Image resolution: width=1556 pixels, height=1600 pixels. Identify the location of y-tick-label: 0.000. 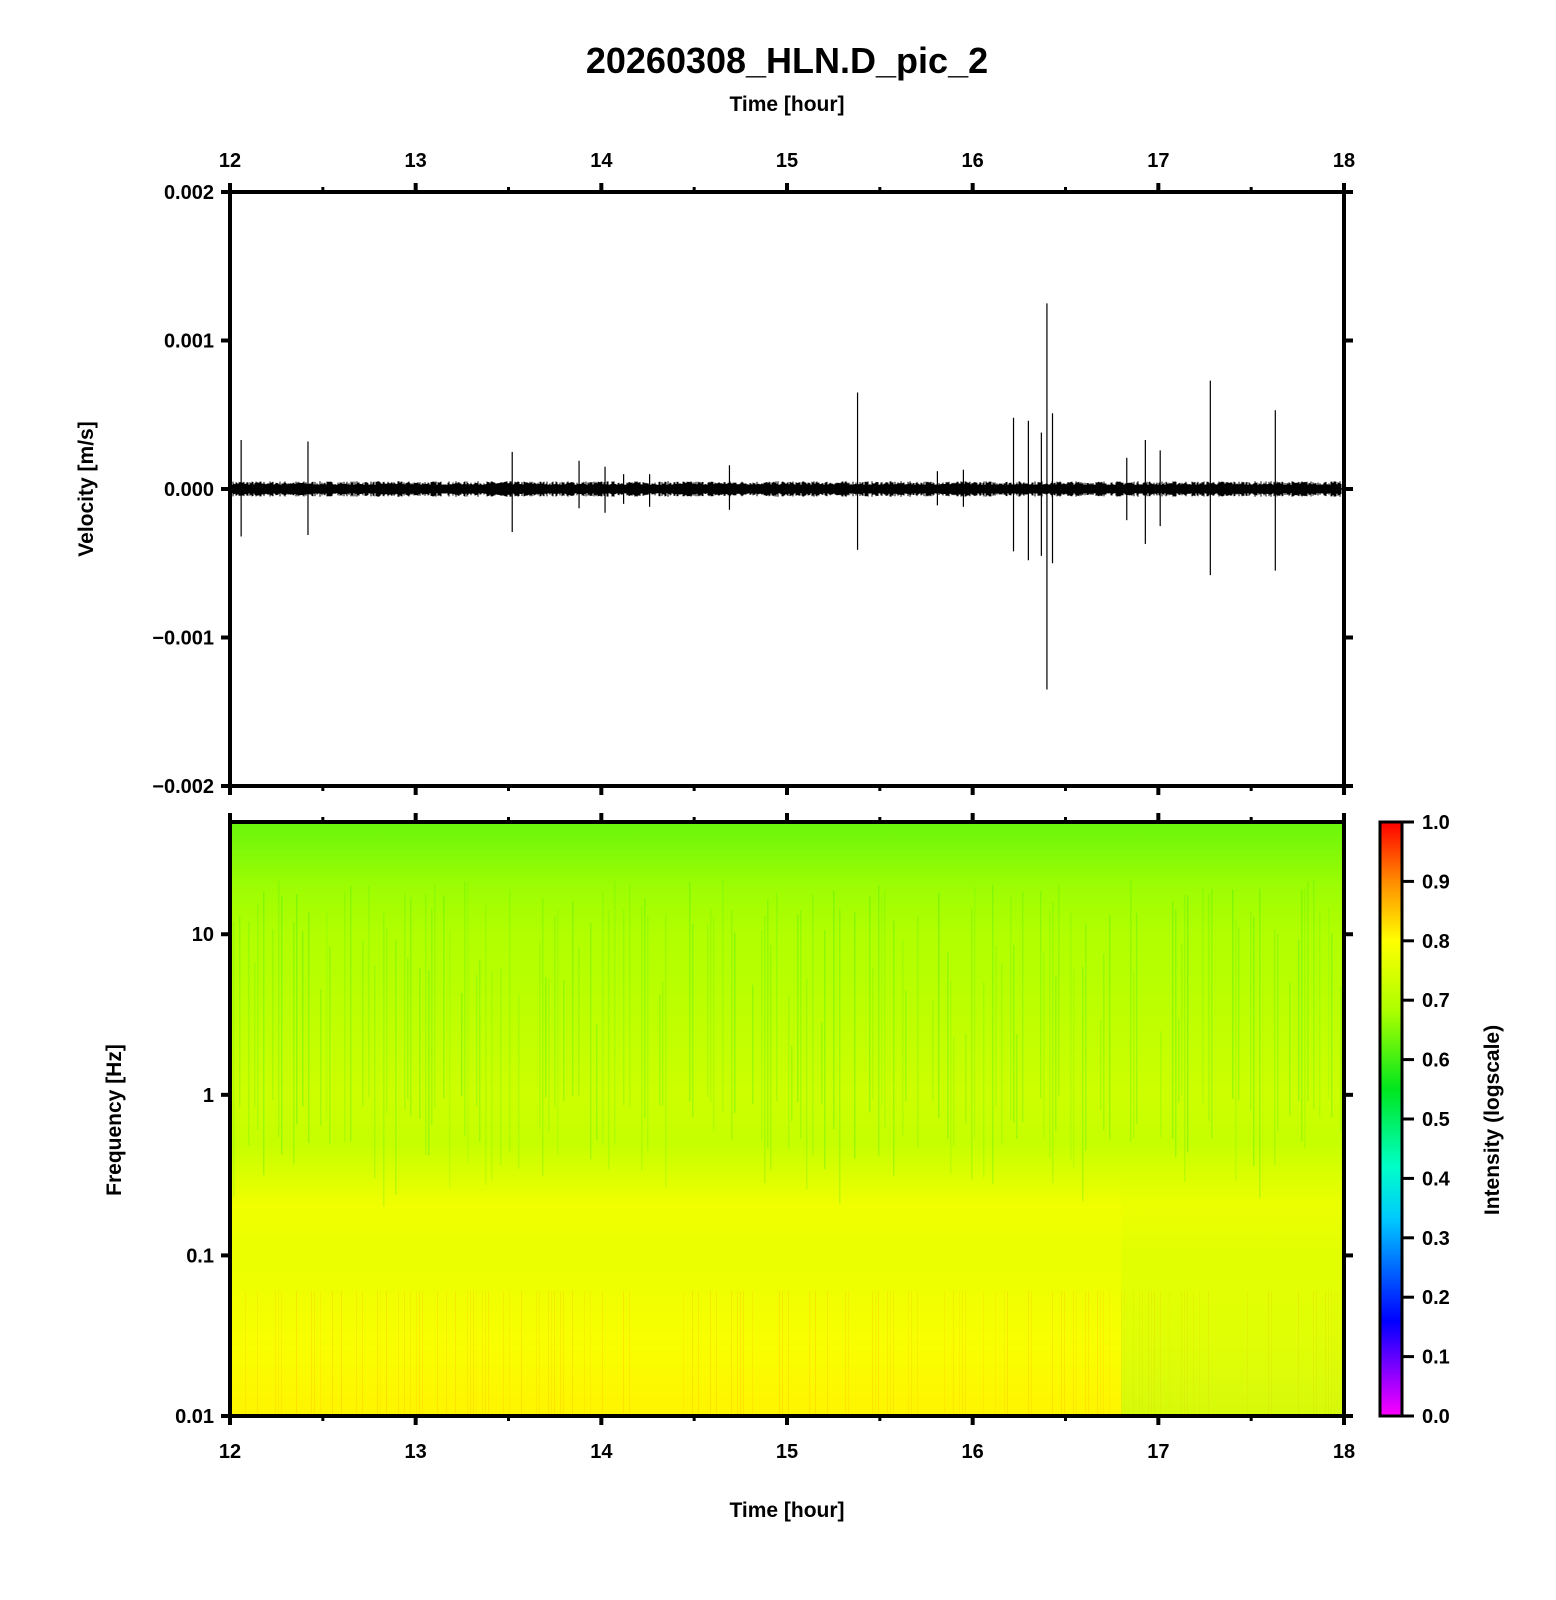
(189, 490).